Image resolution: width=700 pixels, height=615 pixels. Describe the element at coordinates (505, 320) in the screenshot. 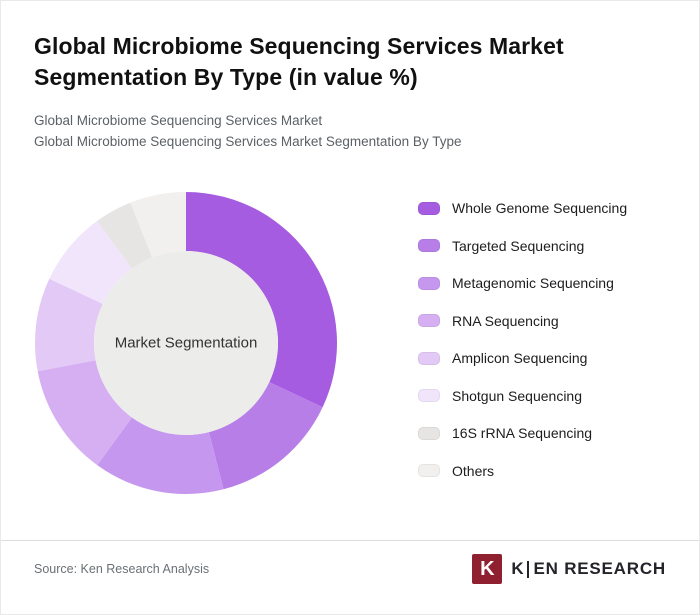

I see `legend-label: RNA Sequencing` at that location.